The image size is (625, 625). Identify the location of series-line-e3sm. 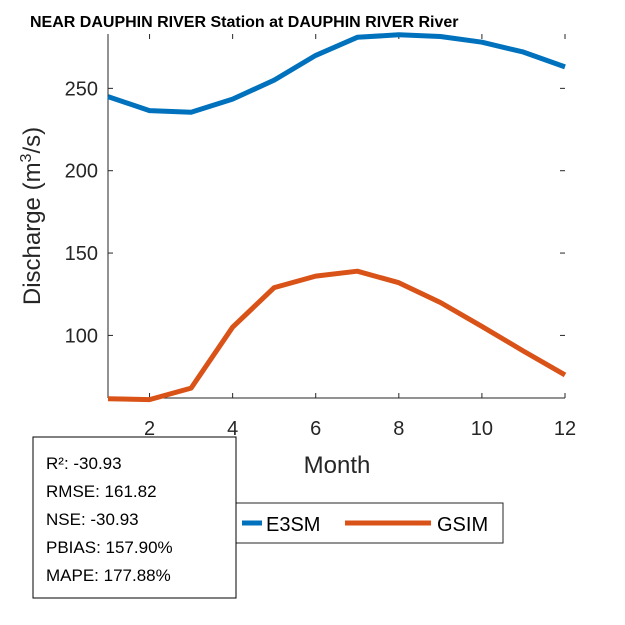
(336, 73).